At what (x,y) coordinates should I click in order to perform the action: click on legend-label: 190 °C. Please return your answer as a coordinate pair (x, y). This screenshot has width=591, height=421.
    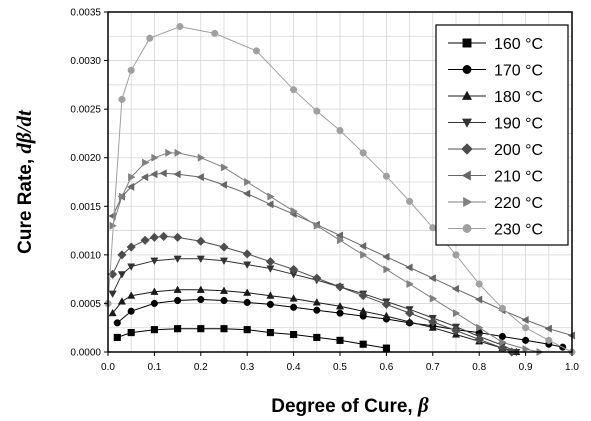
    Looking at the image, I should click on (518, 124).